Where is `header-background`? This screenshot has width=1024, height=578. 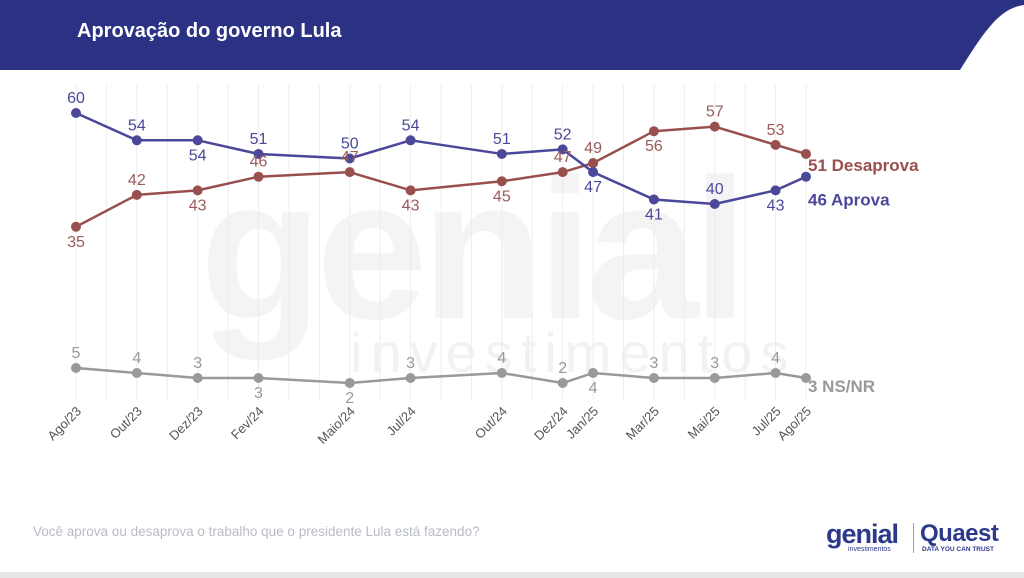
header-background is located at coordinates (512, 35).